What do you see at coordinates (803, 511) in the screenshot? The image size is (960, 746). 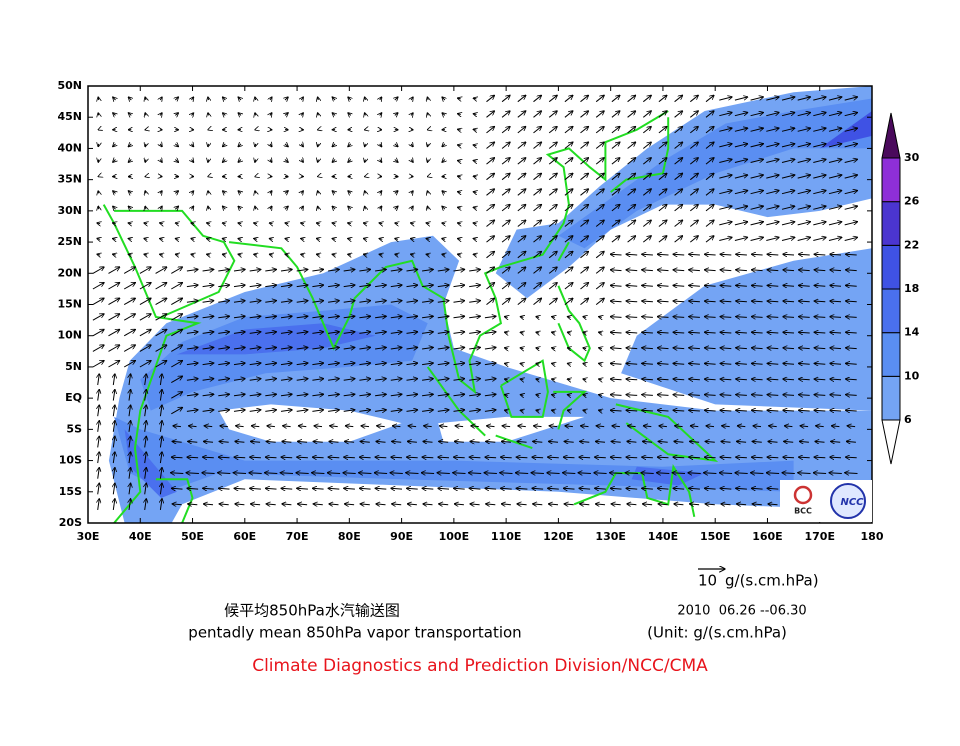 I see `bcc-logo-text: BCC` at bounding box center [803, 511].